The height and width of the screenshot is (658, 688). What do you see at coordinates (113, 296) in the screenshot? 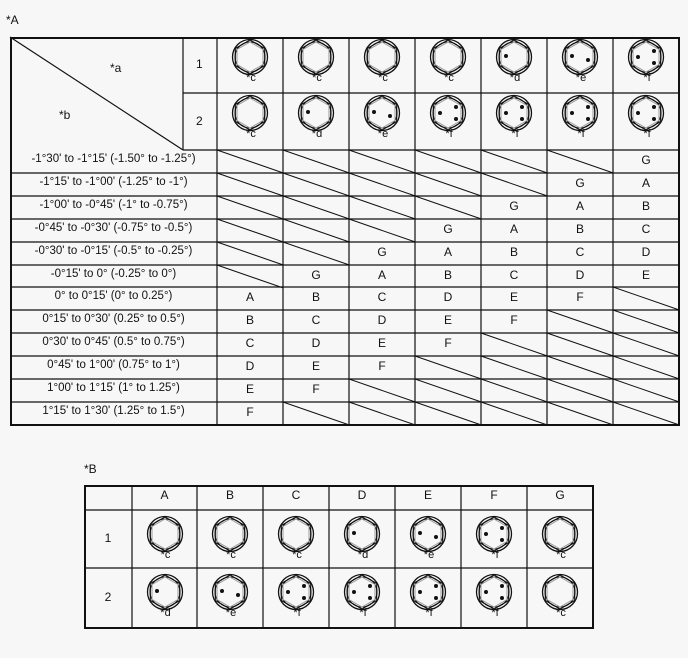
I see `angle-range-label: 0° to 0°15' (0° to 0.25°)` at bounding box center [113, 296].